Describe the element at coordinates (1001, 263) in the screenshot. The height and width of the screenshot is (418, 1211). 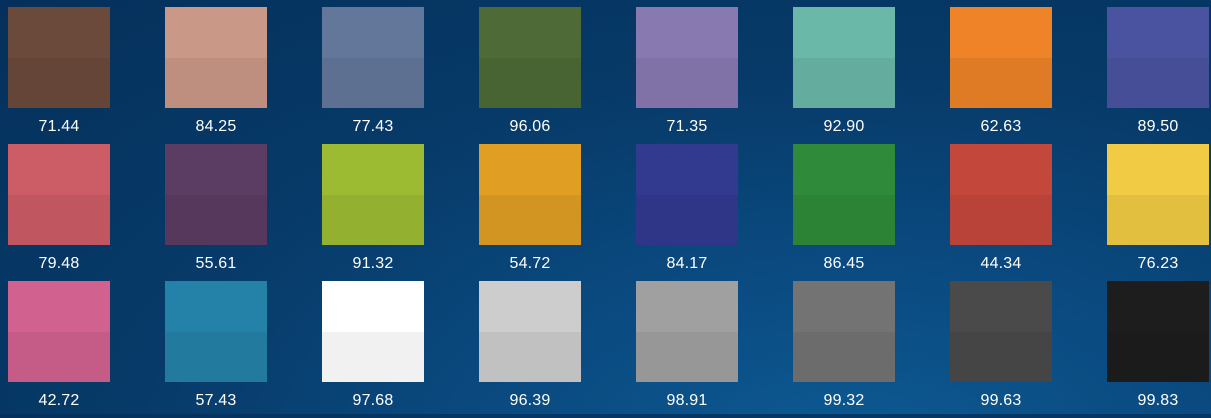
I see `swatch-value: 44.34` at that location.